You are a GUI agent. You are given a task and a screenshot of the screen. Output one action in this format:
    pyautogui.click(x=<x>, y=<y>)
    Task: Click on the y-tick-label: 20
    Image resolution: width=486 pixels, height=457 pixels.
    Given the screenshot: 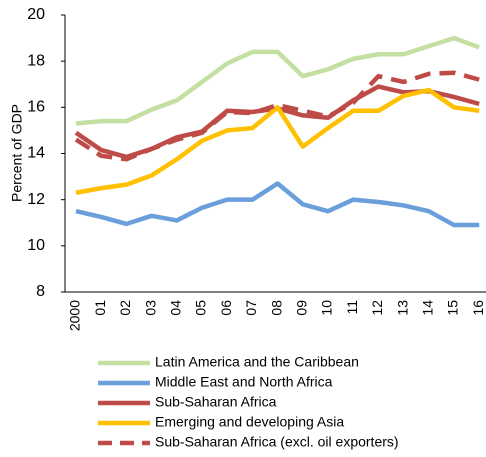 What is the action you would take?
    pyautogui.click(x=36, y=14)
    